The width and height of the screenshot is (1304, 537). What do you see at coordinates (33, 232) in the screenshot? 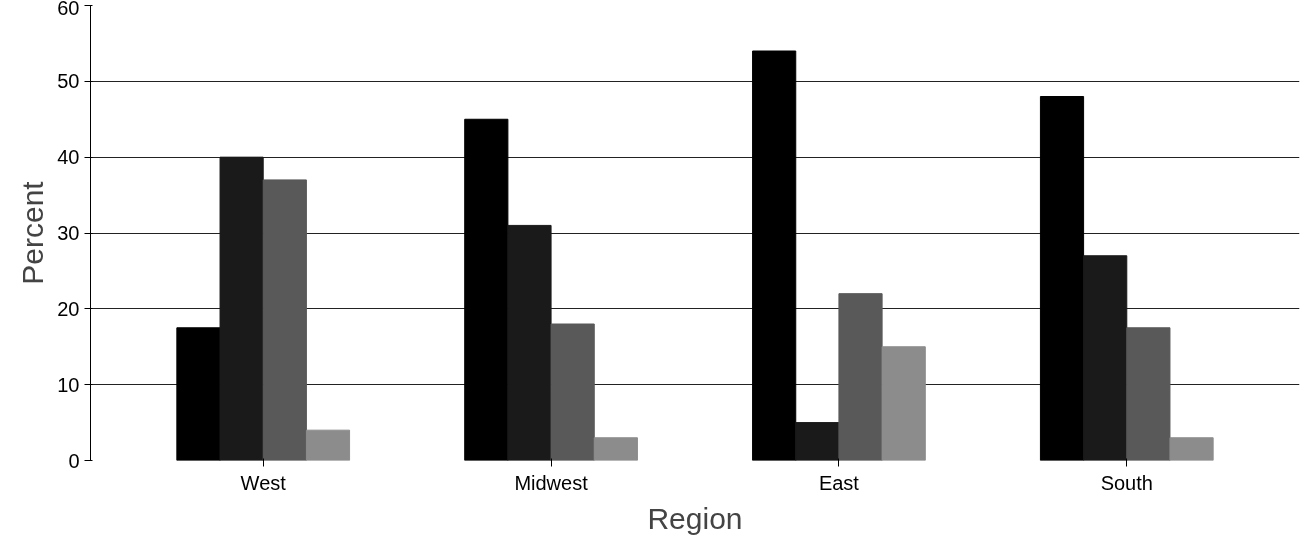
I see `y-axis-title: Percent` at bounding box center [33, 232].